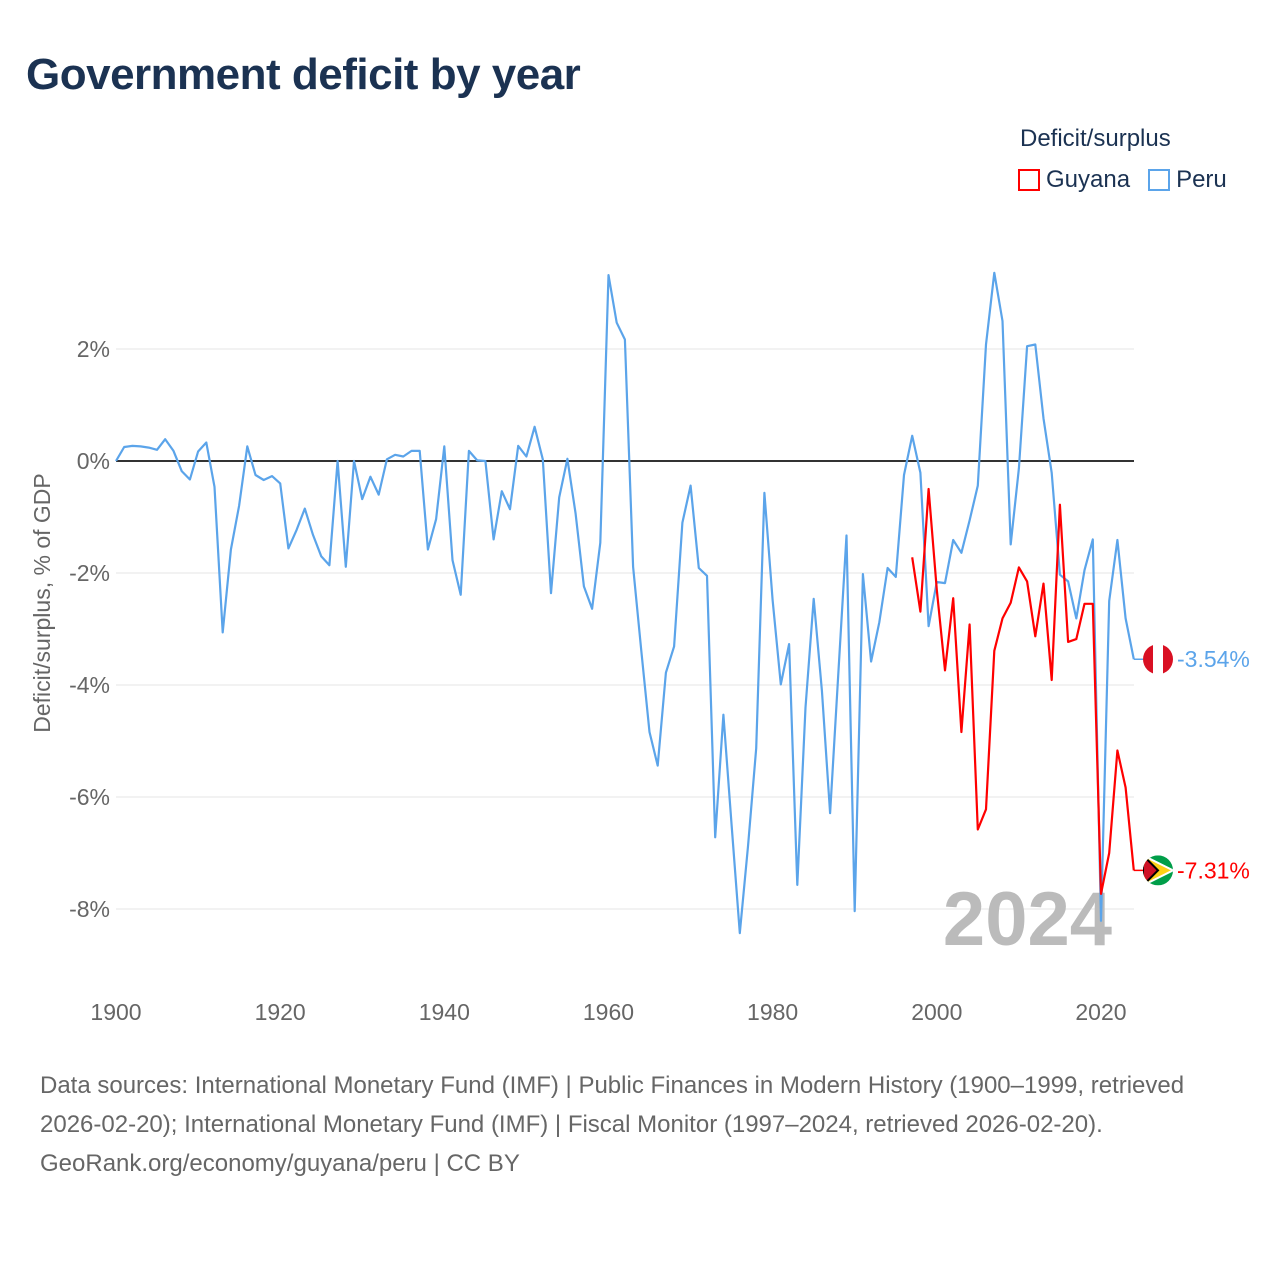 The height and width of the screenshot is (1280, 1280). What do you see at coordinates (1159, 180) in the screenshot?
I see `legend-swatch-peru` at bounding box center [1159, 180].